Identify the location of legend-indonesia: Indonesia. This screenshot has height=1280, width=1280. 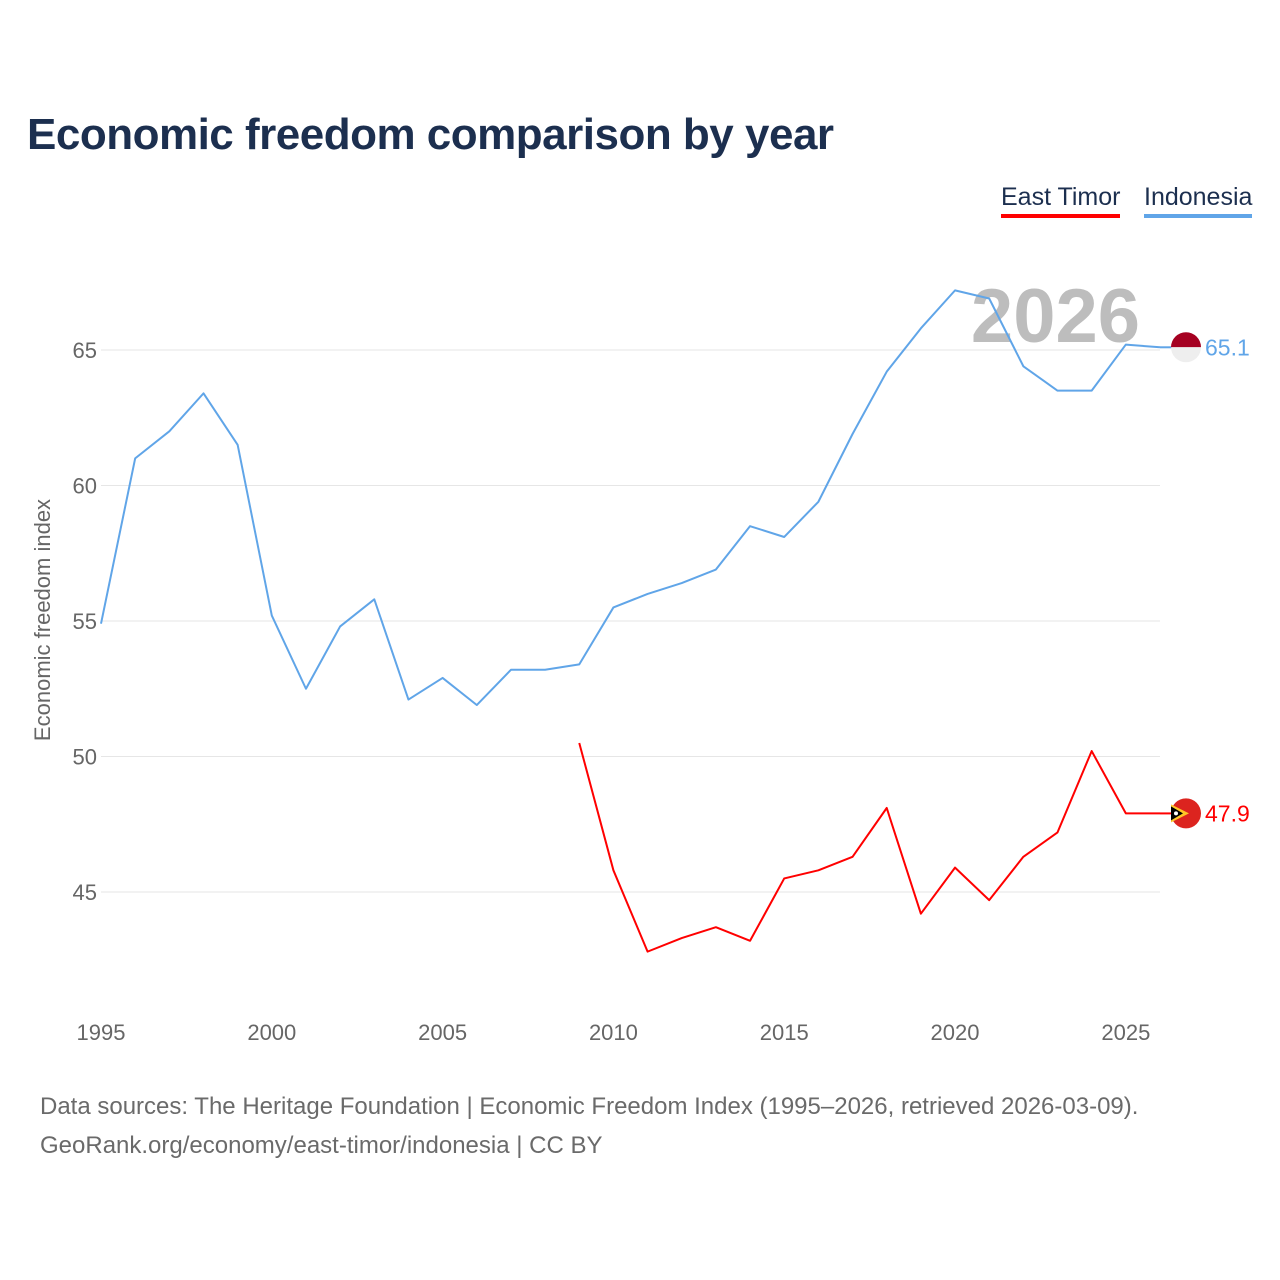
(1198, 200).